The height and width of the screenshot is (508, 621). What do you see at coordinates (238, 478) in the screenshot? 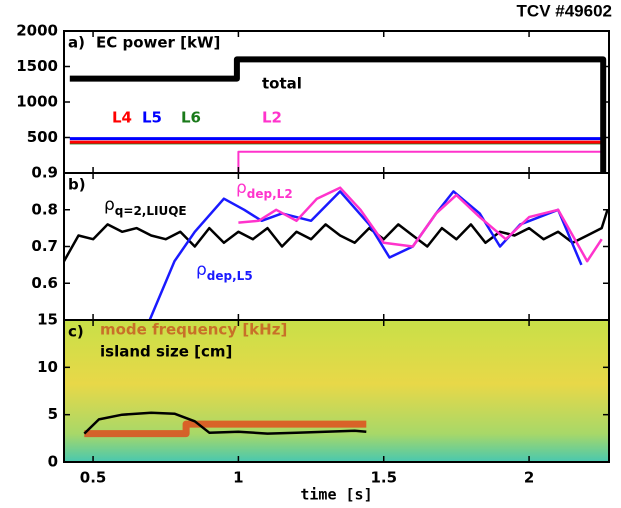
I see `x-tick-label: 1` at bounding box center [238, 478].